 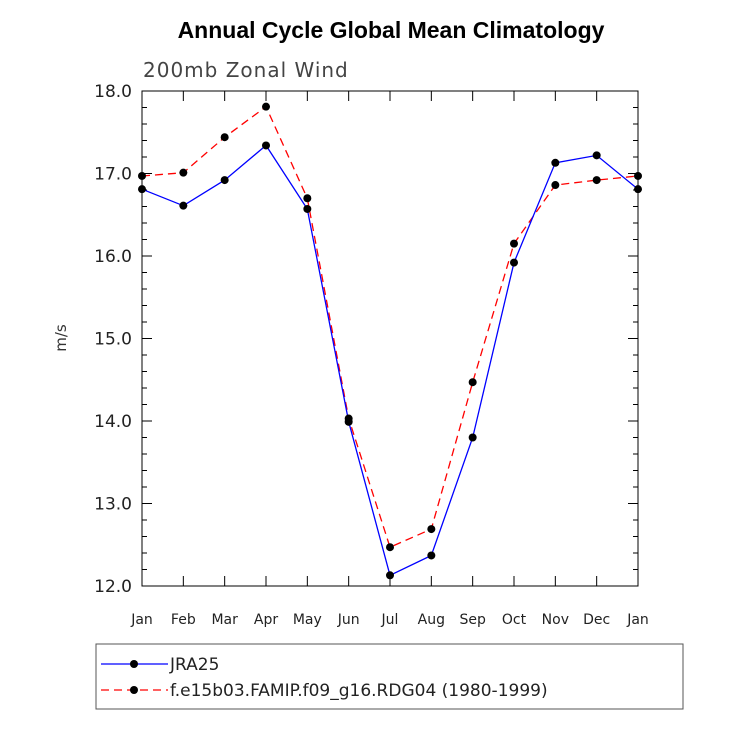 I want to click on chart-subtitle: 200mb Zonal Wind, so click(x=246, y=70).